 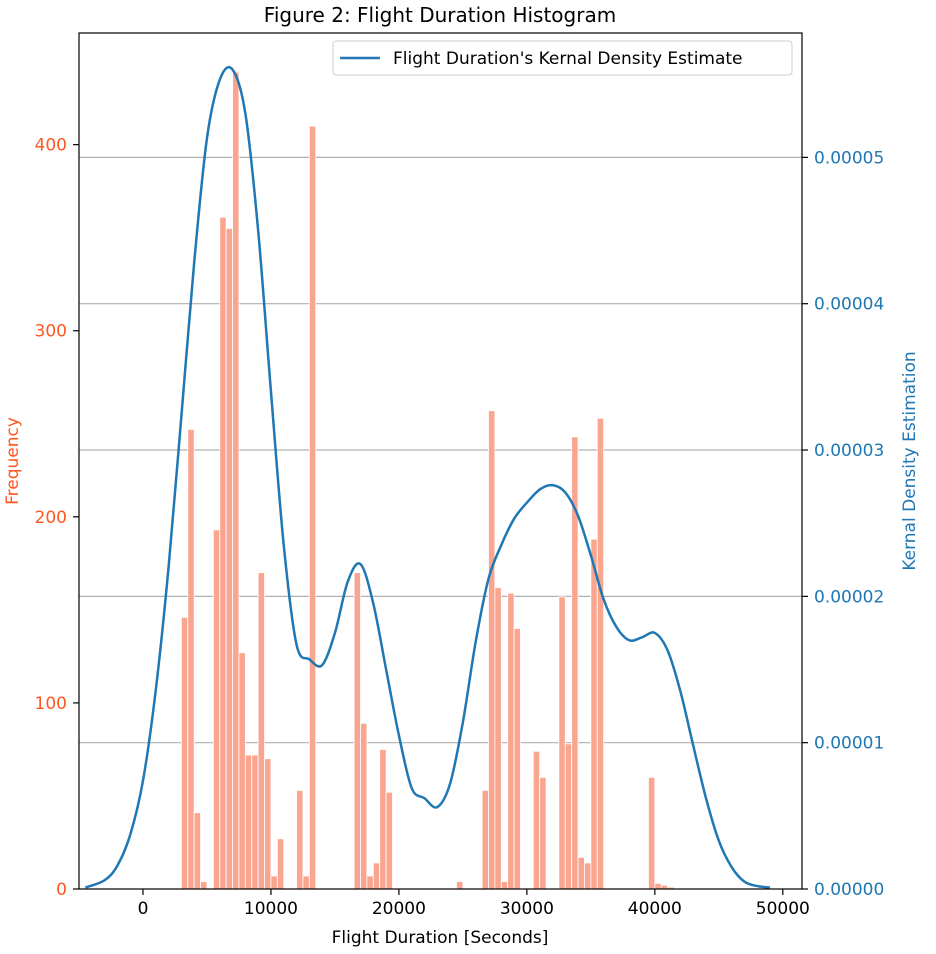 I want to click on y2-axis-label: Kernal Density Estimation, so click(x=910, y=460).